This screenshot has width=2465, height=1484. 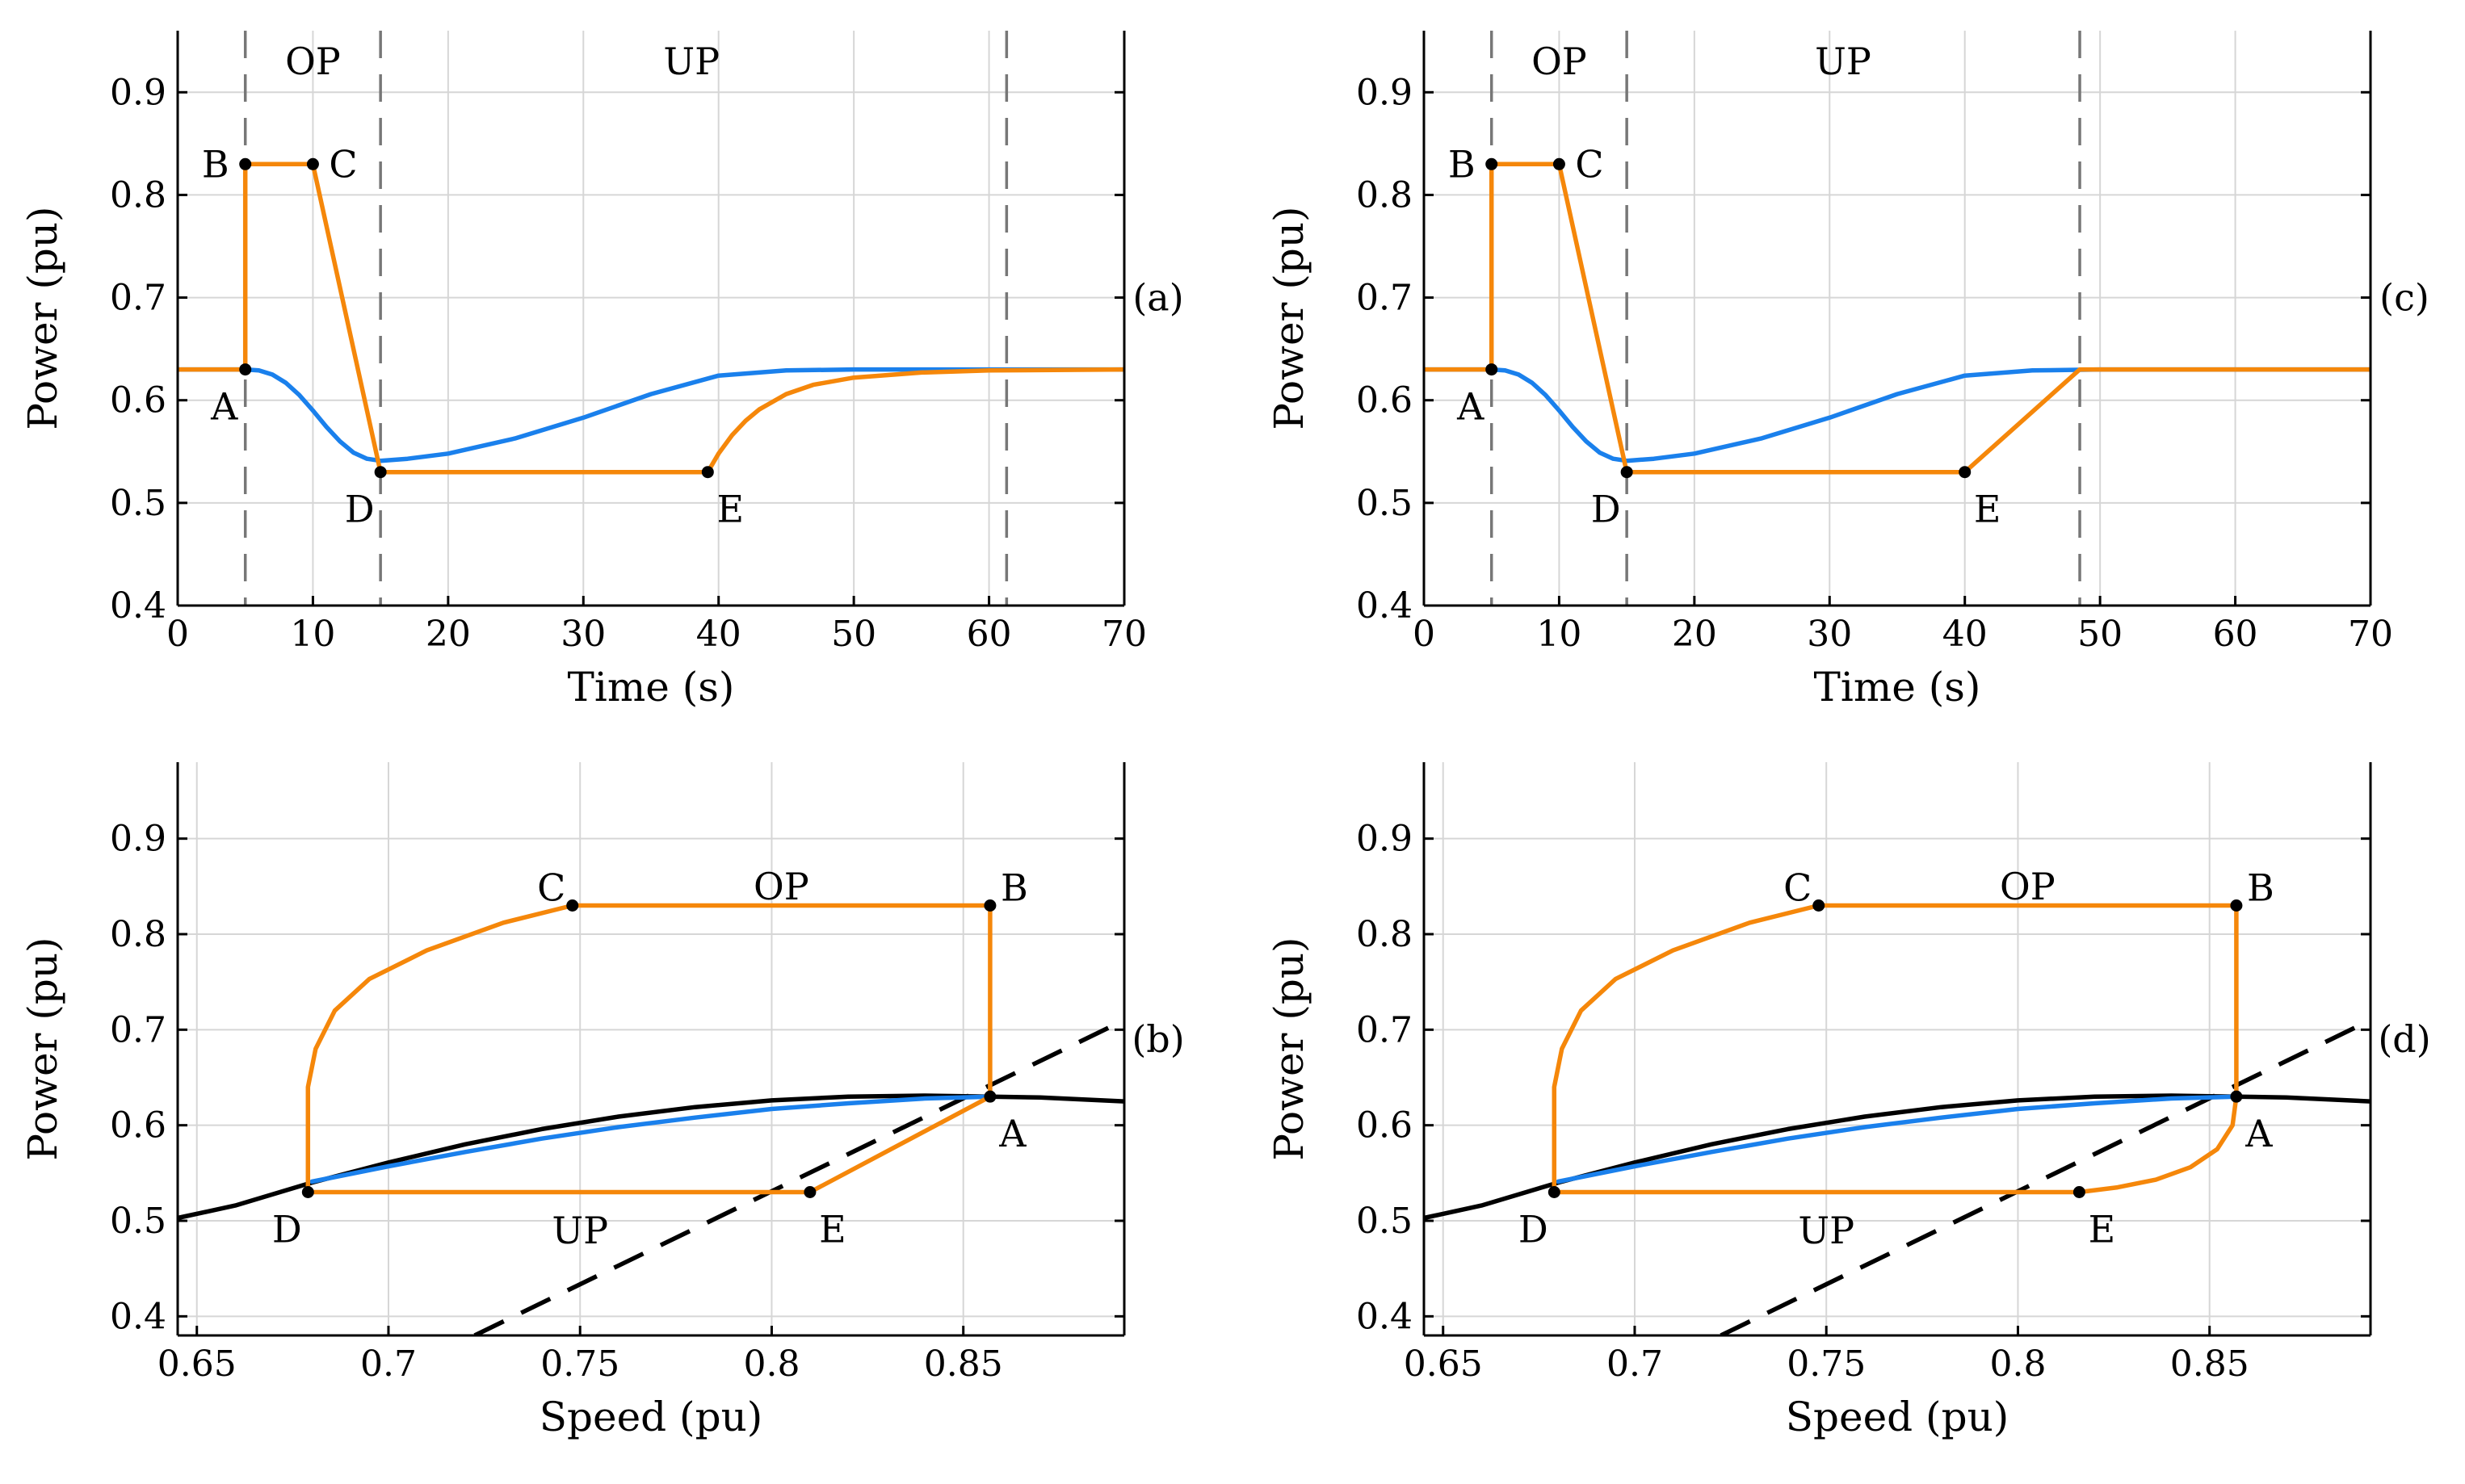 What do you see at coordinates (1157, 298) in the screenshot?
I see `panel-tag: (a)` at bounding box center [1157, 298].